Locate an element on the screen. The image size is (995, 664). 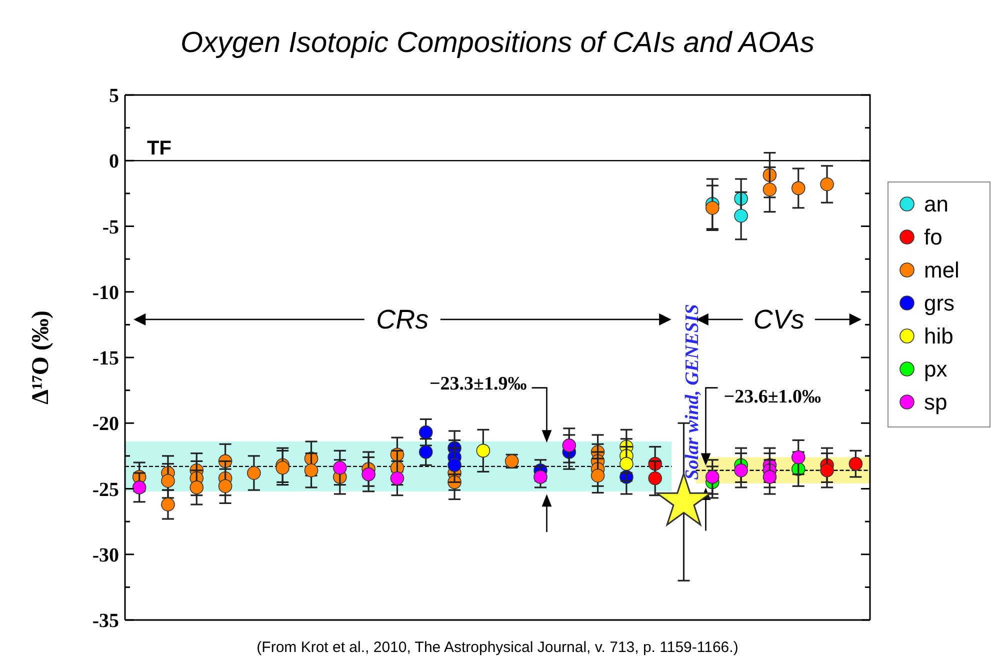
legend-label: fo is located at coordinates (933, 237).